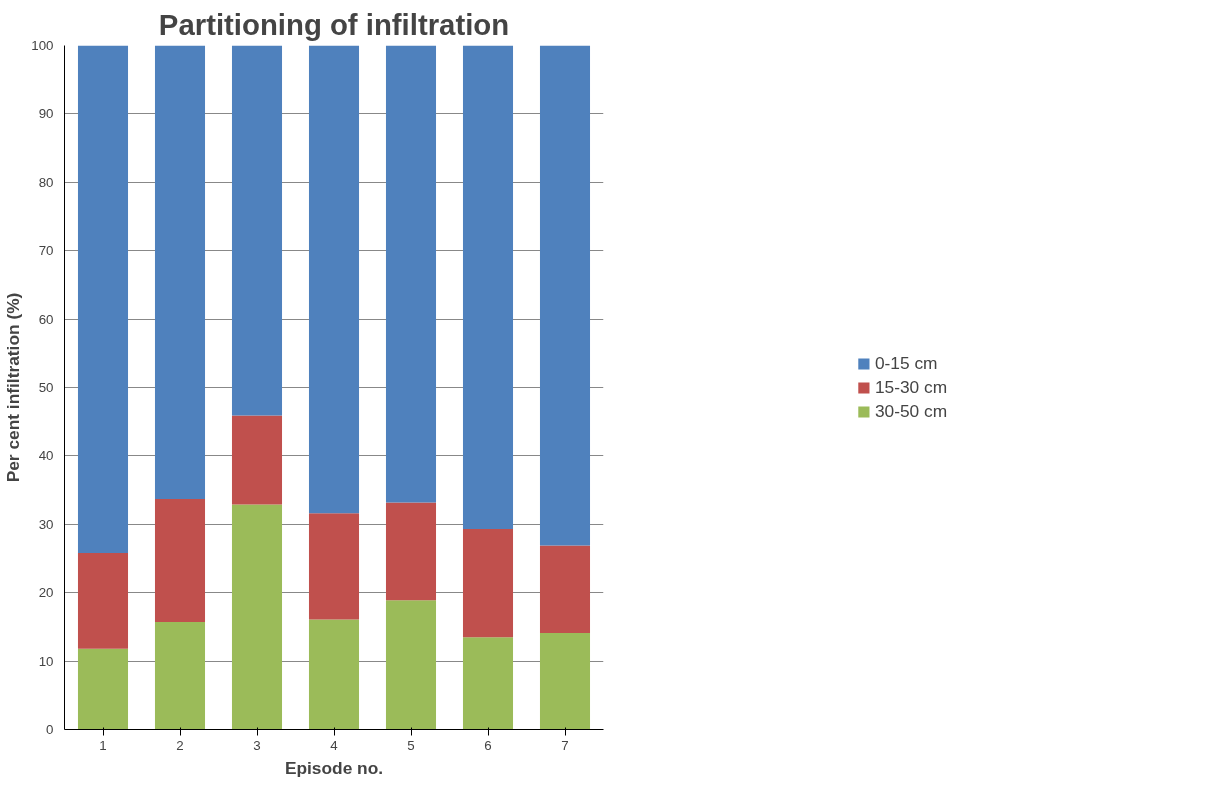 This screenshot has height=789, width=1212. What do you see at coordinates (103, 745) in the screenshot?
I see `x-tick-label: 1` at bounding box center [103, 745].